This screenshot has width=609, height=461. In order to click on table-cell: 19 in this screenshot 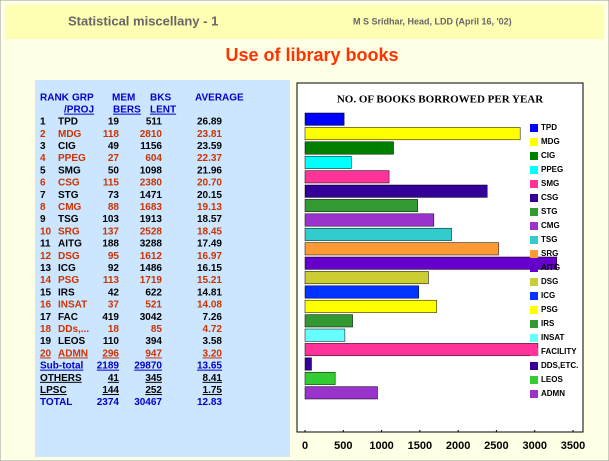, I will do `click(46, 341)`.